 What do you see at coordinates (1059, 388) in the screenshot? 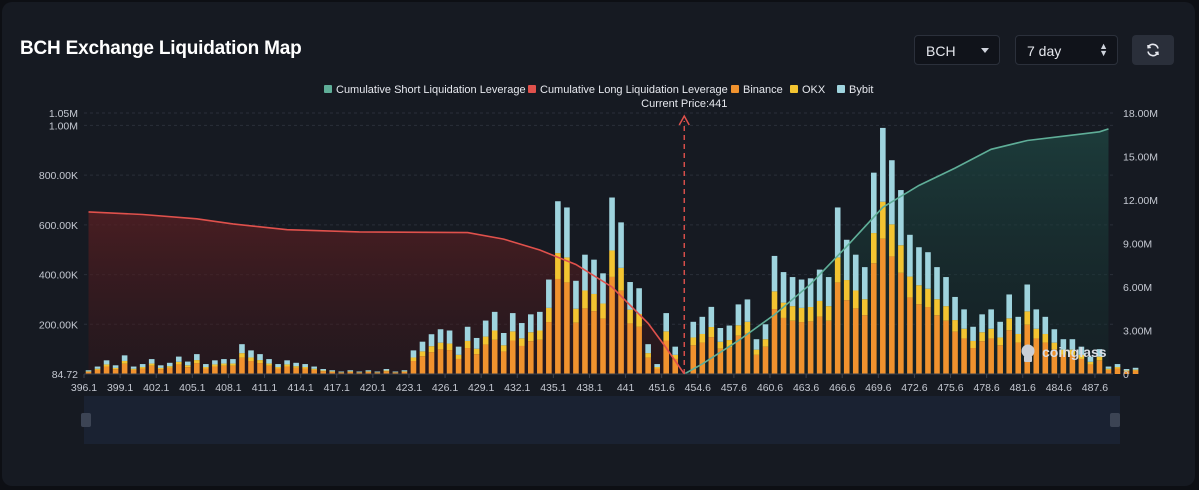
I see `x-tick-label: 484.6` at bounding box center [1059, 388].